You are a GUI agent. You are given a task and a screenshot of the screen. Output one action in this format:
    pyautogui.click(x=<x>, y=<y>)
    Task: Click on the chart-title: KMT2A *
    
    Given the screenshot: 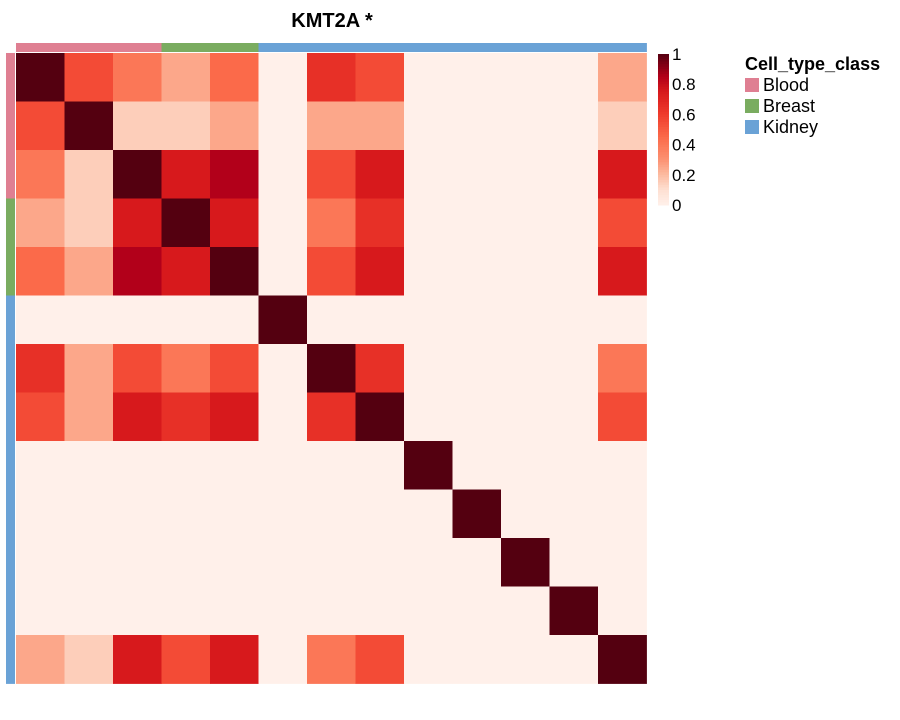 What is the action you would take?
    pyautogui.click(x=332, y=21)
    